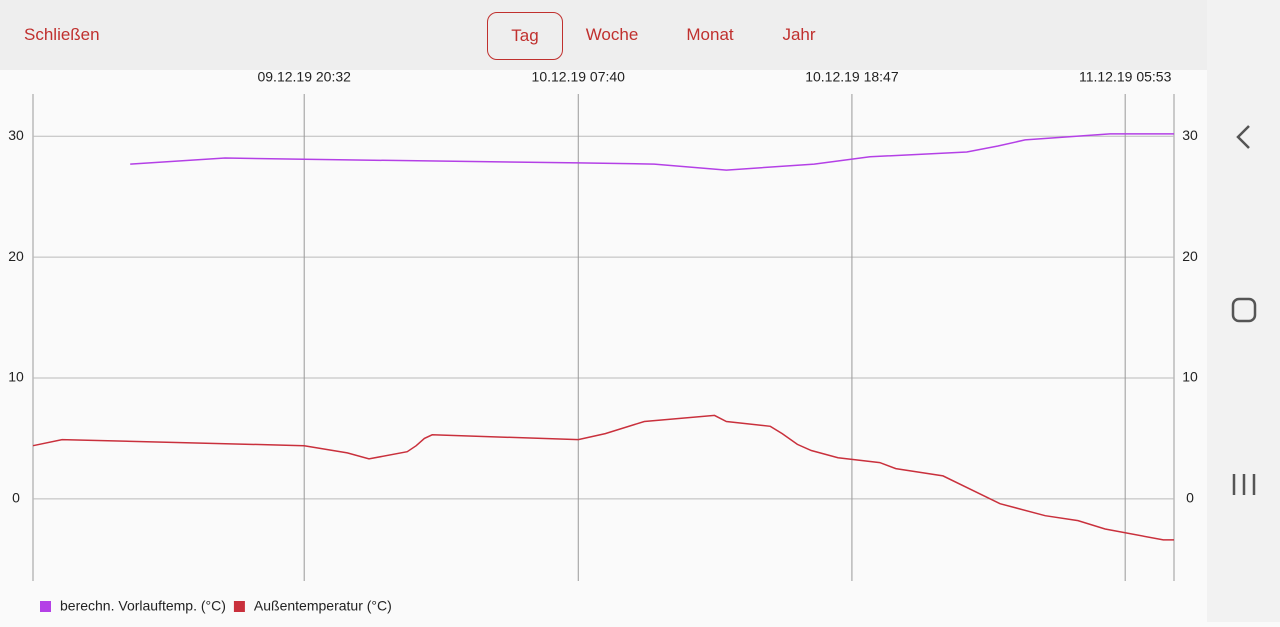 This screenshot has width=1280, height=627. I want to click on tab: Jahr, so click(799, 34).